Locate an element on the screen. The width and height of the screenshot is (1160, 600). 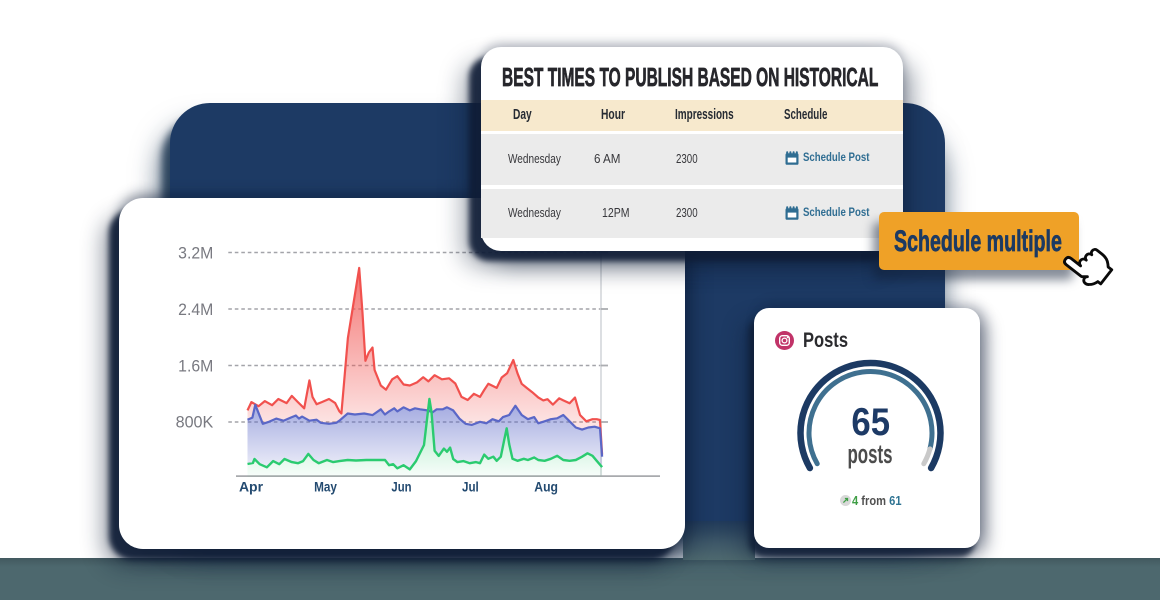
svg-text: 3.2M is located at coordinates (195, 253).